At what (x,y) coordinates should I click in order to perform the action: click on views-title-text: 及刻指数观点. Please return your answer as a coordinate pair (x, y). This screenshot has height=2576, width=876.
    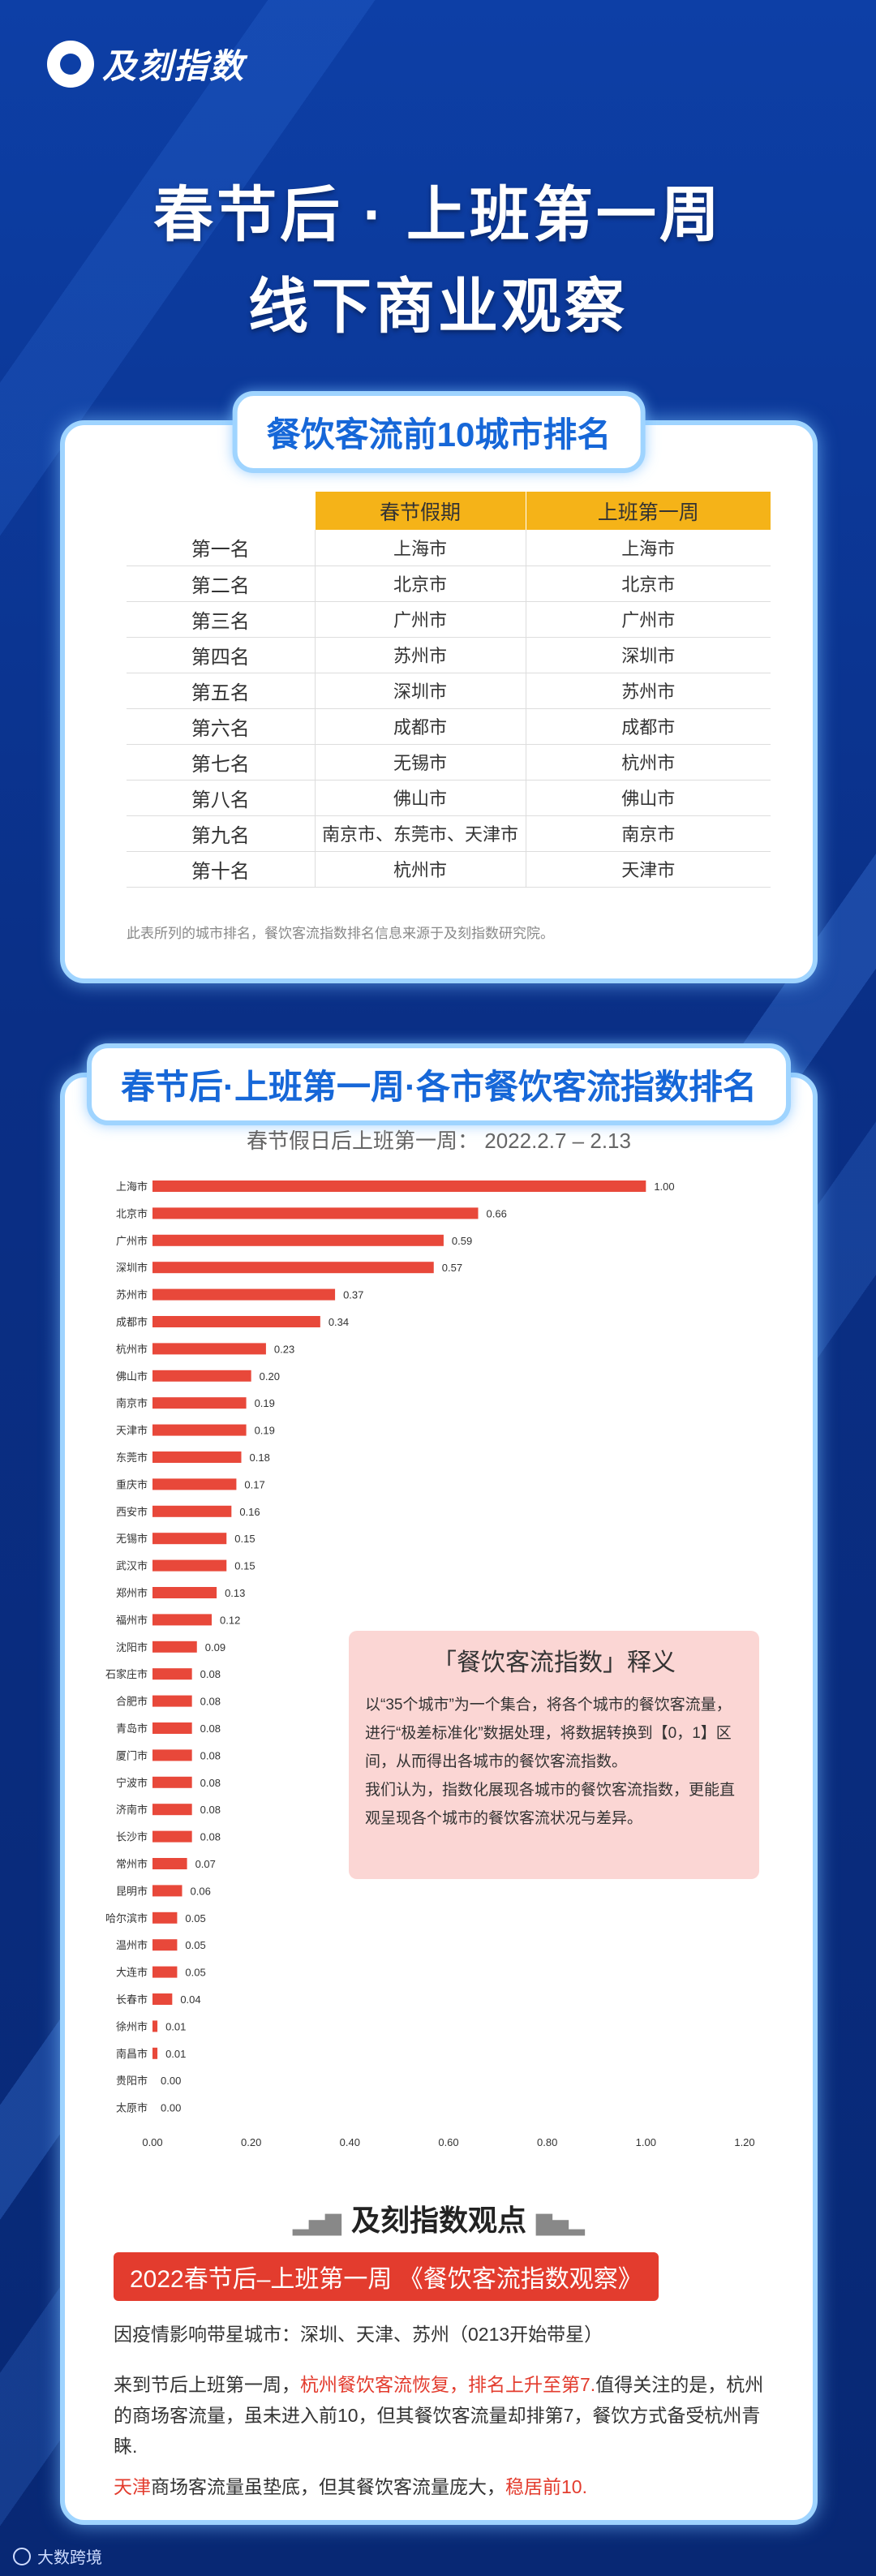
    Looking at the image, I should click on (438, 2220).